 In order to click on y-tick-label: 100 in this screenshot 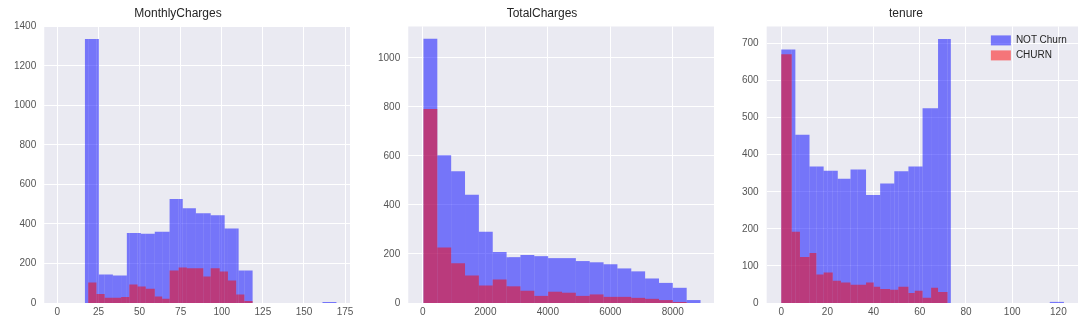, I will do `click(751, 265)`.